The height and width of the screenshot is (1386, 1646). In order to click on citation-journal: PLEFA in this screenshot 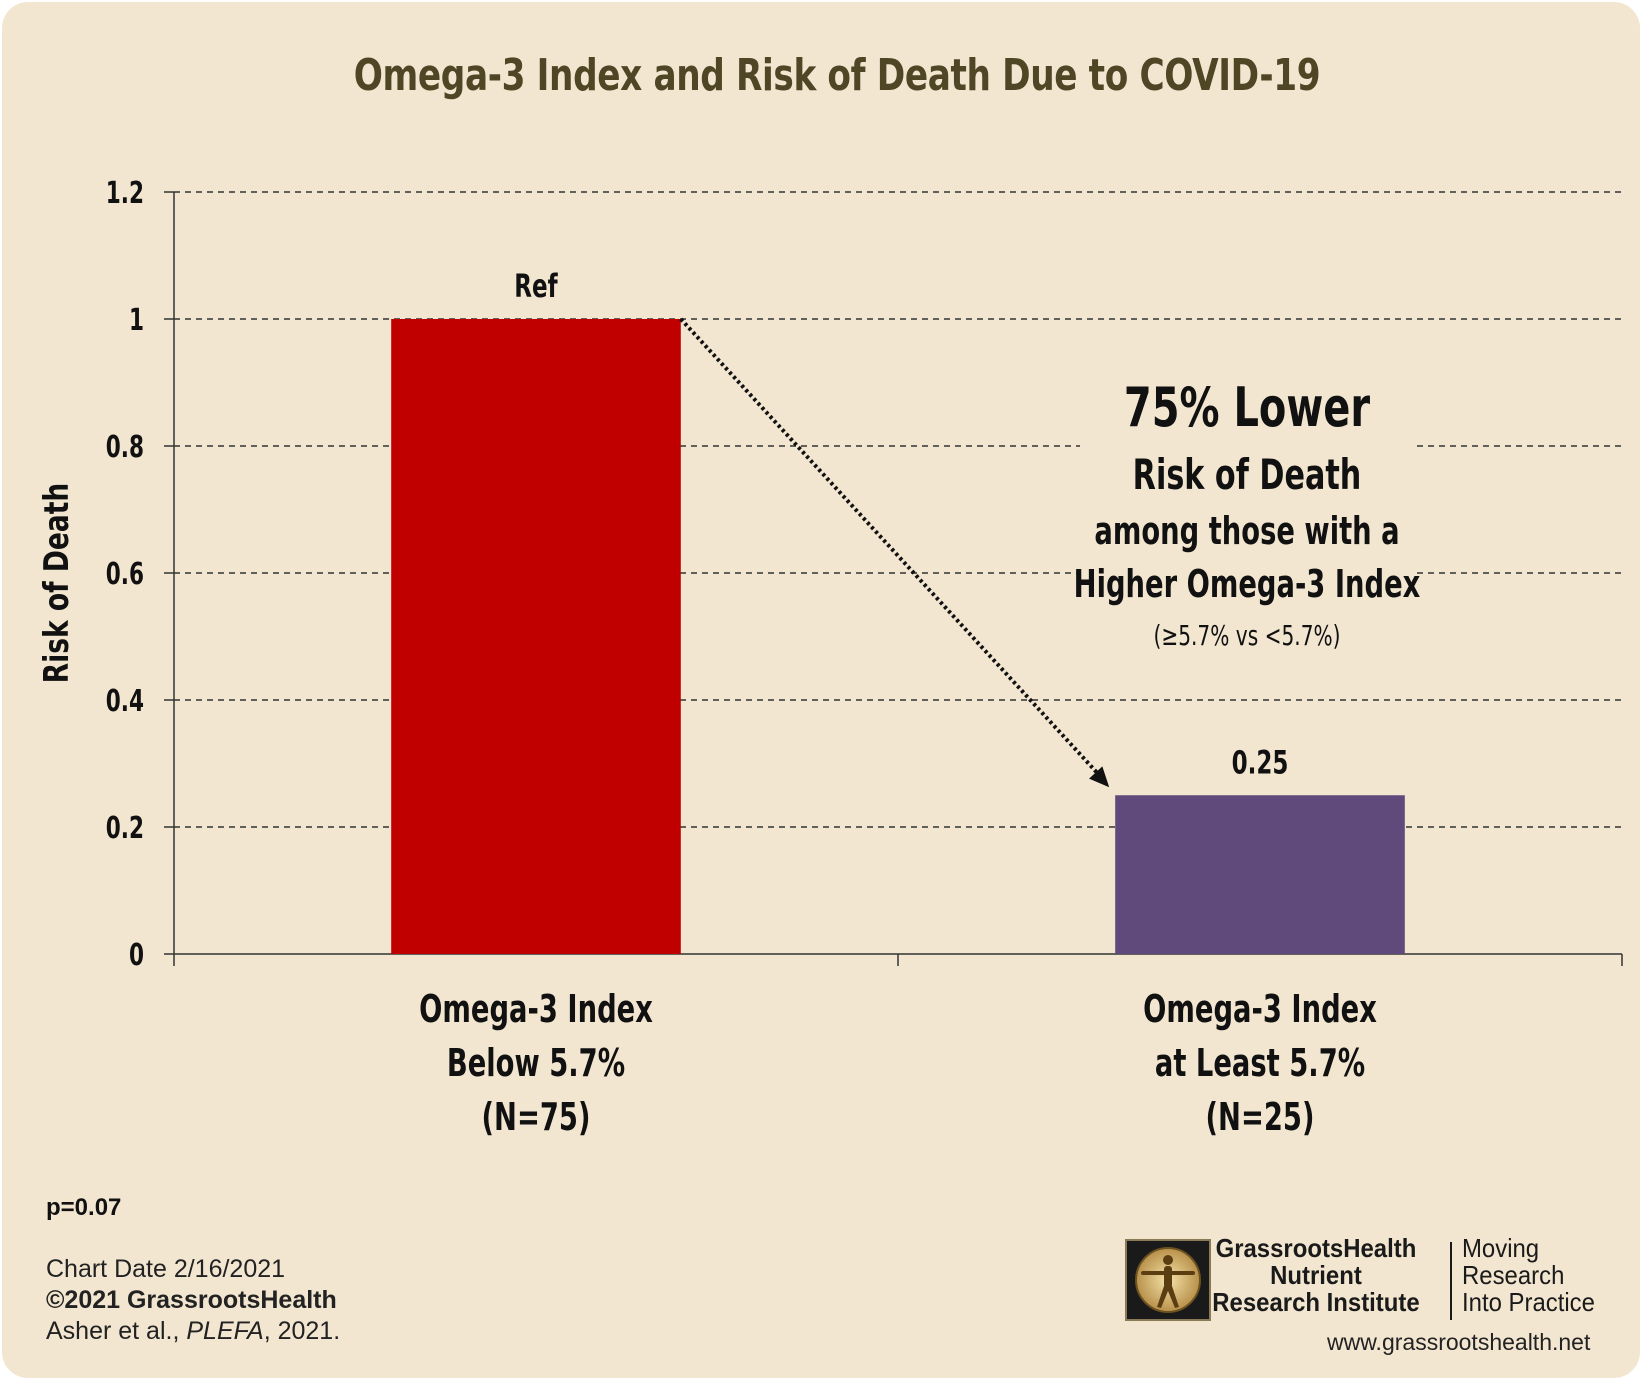, I will do `click(225, 1331)`.